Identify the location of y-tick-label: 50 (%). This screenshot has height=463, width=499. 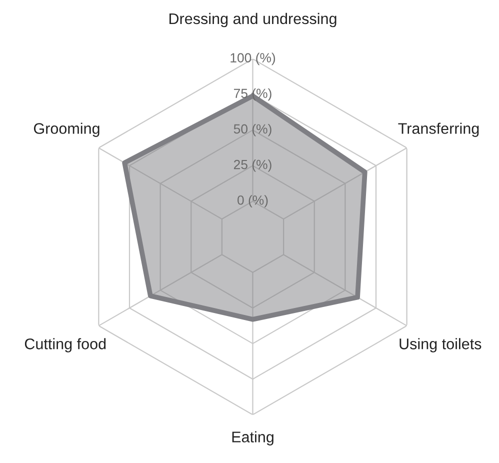
(253, 130).